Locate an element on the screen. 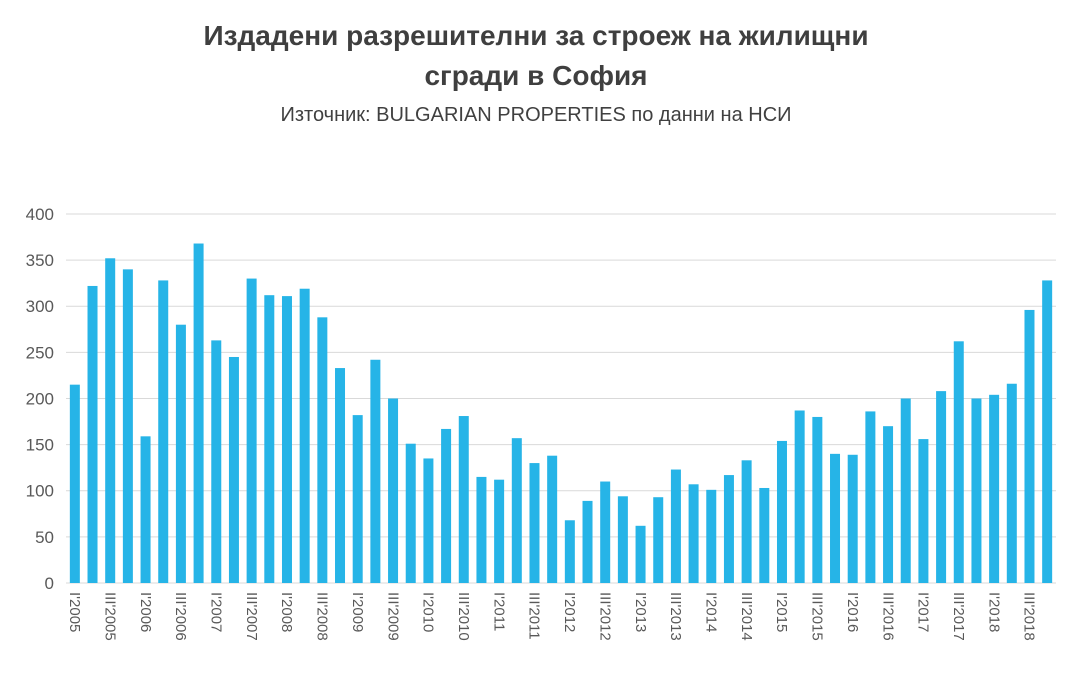 The image size is (1072, 679). y-tick-label: 300 is located at coordinates (40, 306).